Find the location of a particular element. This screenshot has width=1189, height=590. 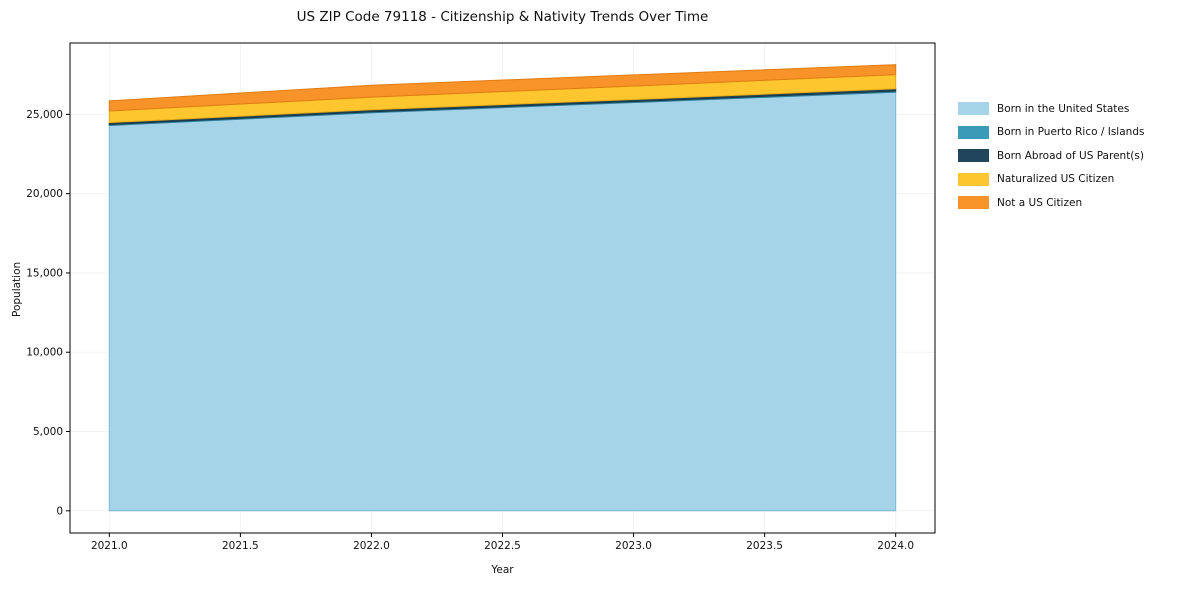

x-tick-label: 2022.5 is located at coordinates (502, 546).